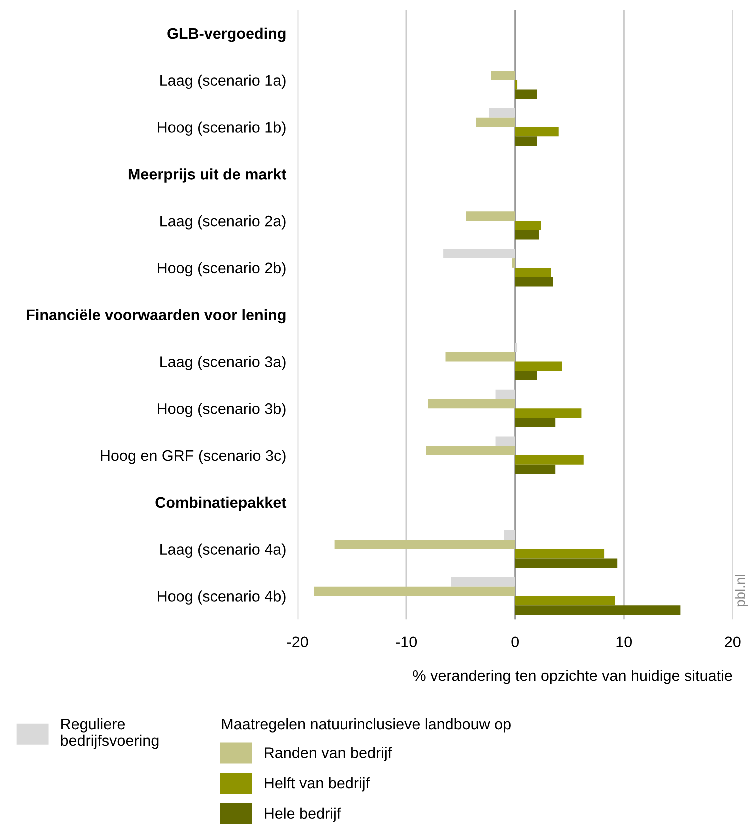 This screenshot has height=834, width=754. Describe the element at coordinates (303, 815) in the screenshot. I see `legend-label: Hele bedrijf` at that location.